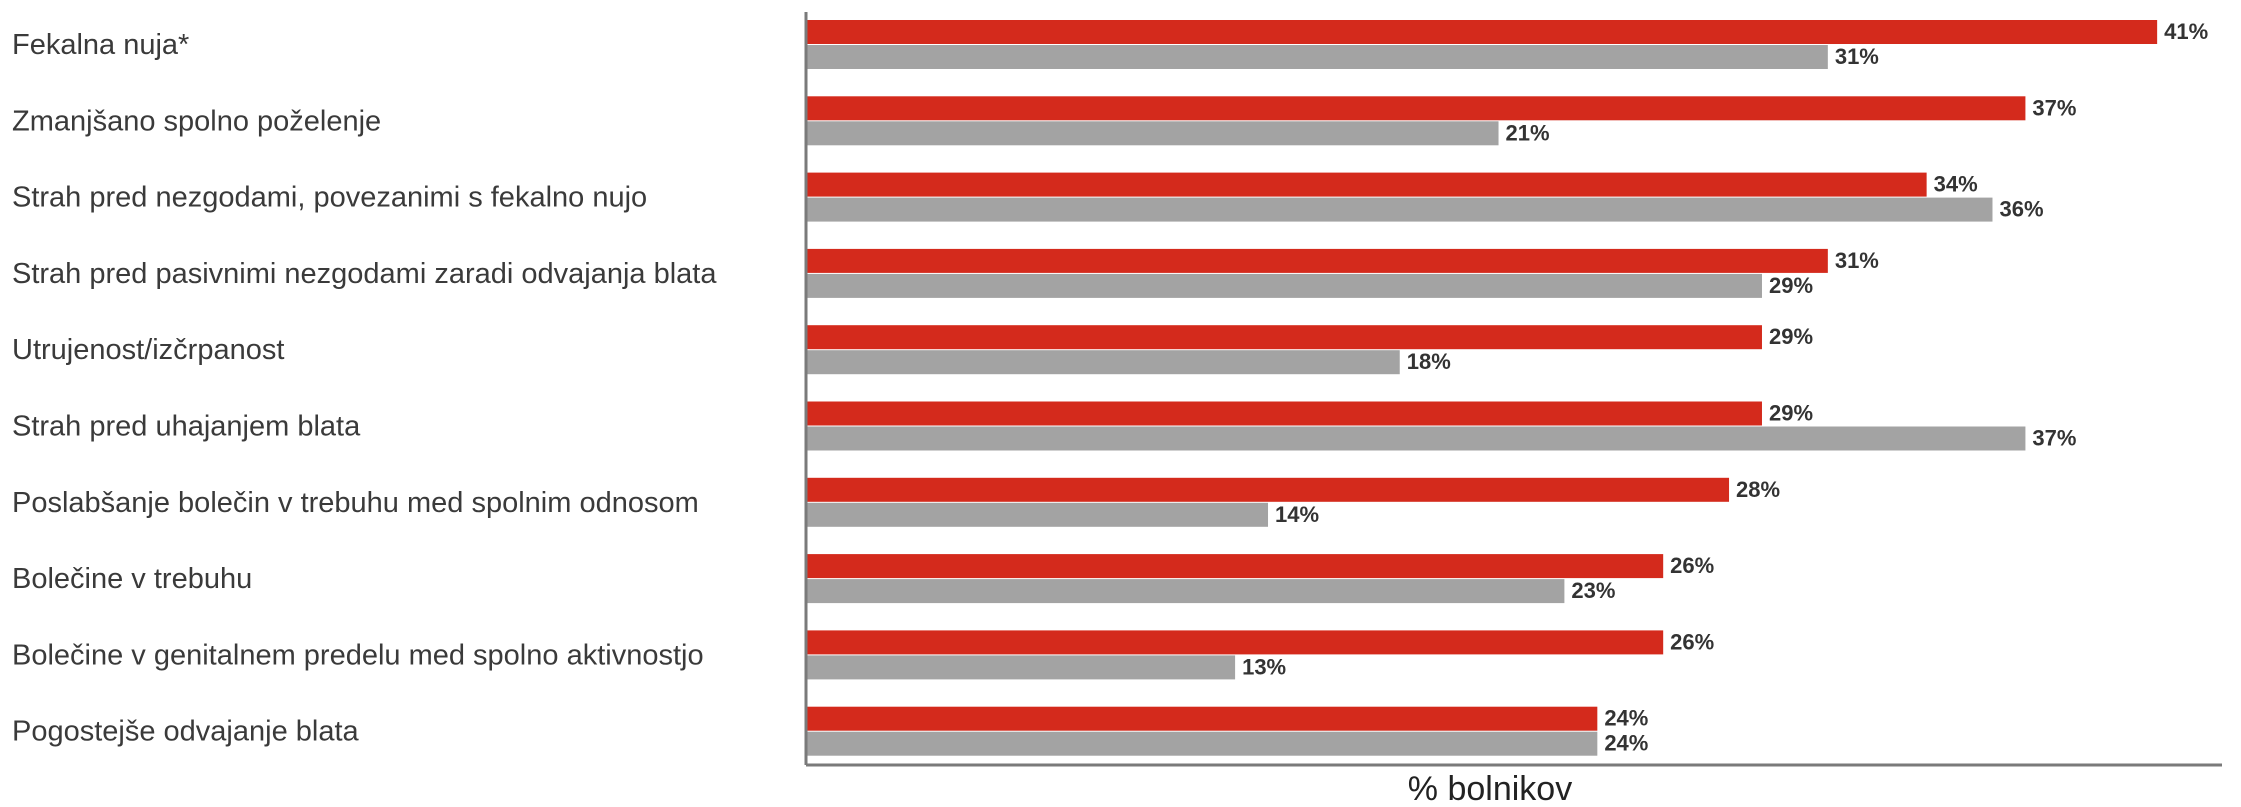 Image resolution: width=2241 pixels, height=807 pixels. What do you see at coordinates (186, 732) in the screenshot?
I see `category-label: Pogostejše odvajanje blata` at bounding box center [186, 732].